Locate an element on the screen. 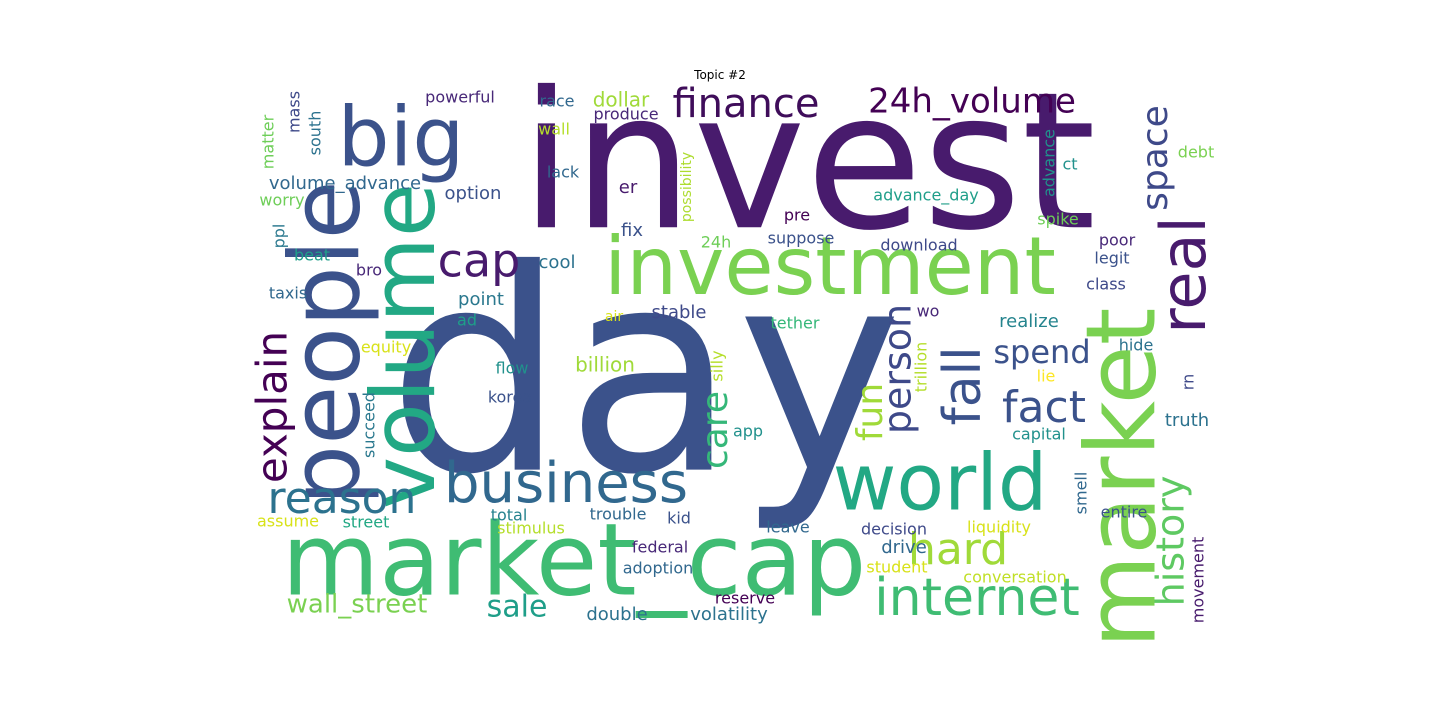  word-wall-street: wall_street is located at coordinates (357, 605).